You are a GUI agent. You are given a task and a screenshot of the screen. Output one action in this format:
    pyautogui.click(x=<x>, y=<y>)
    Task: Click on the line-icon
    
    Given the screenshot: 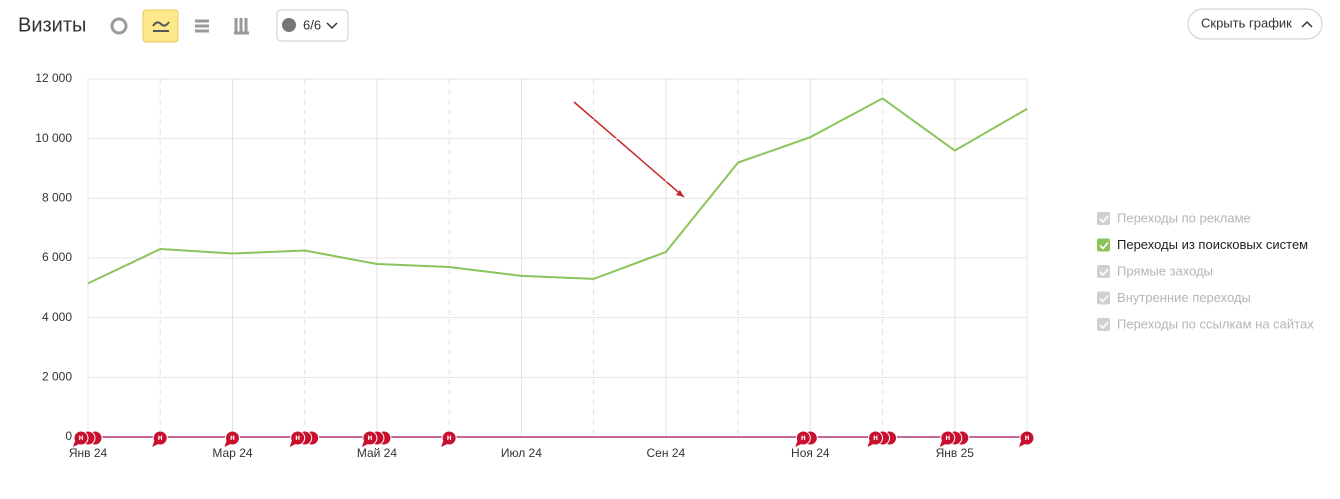 What is the action you would take?
    pyautogui.click(x=161, y=26)
    